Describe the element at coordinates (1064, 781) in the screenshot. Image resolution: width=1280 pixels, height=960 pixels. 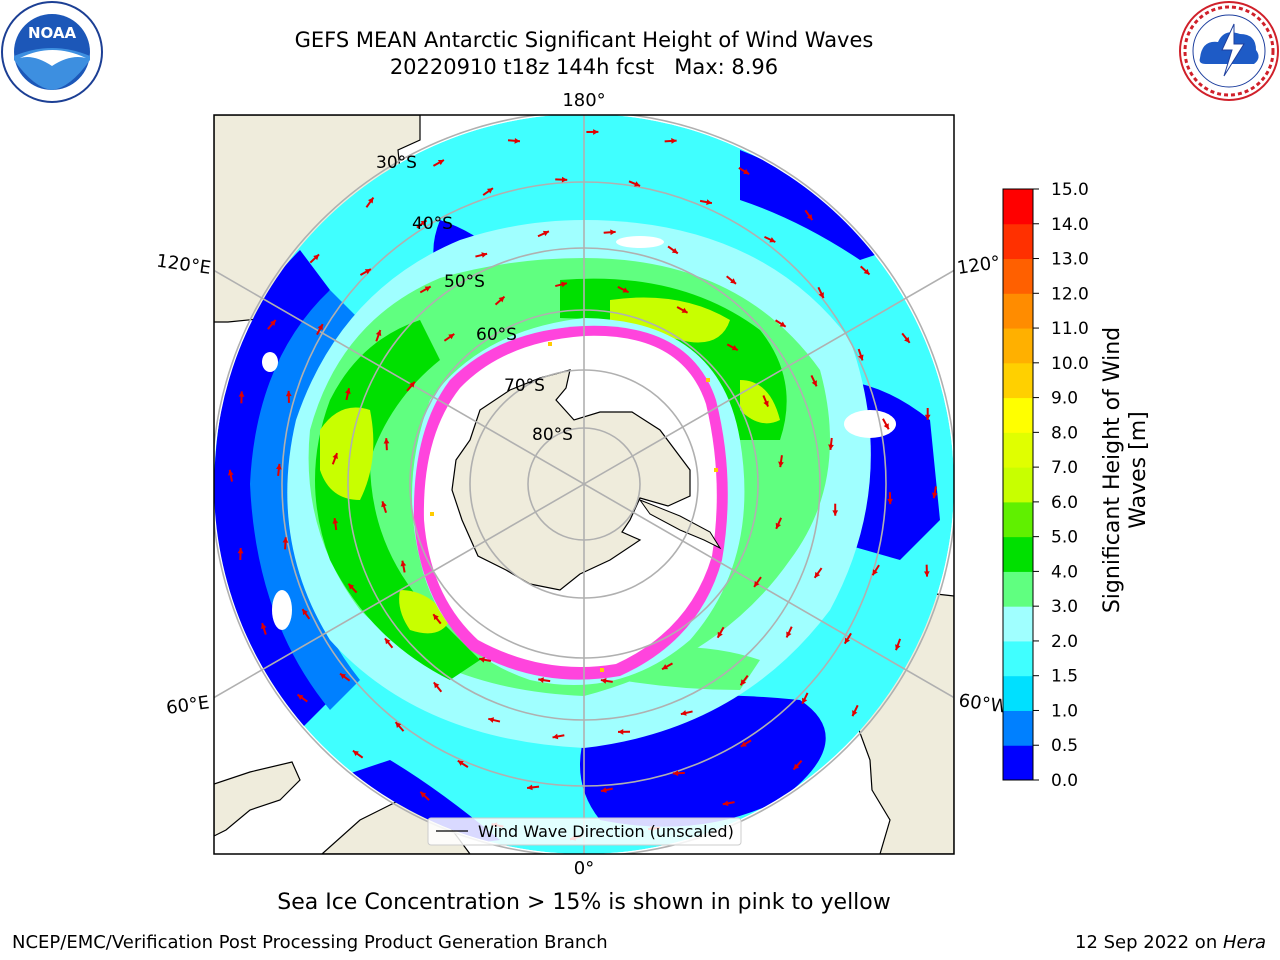
I see `colorbar-tick-label: 0.0` at that location.